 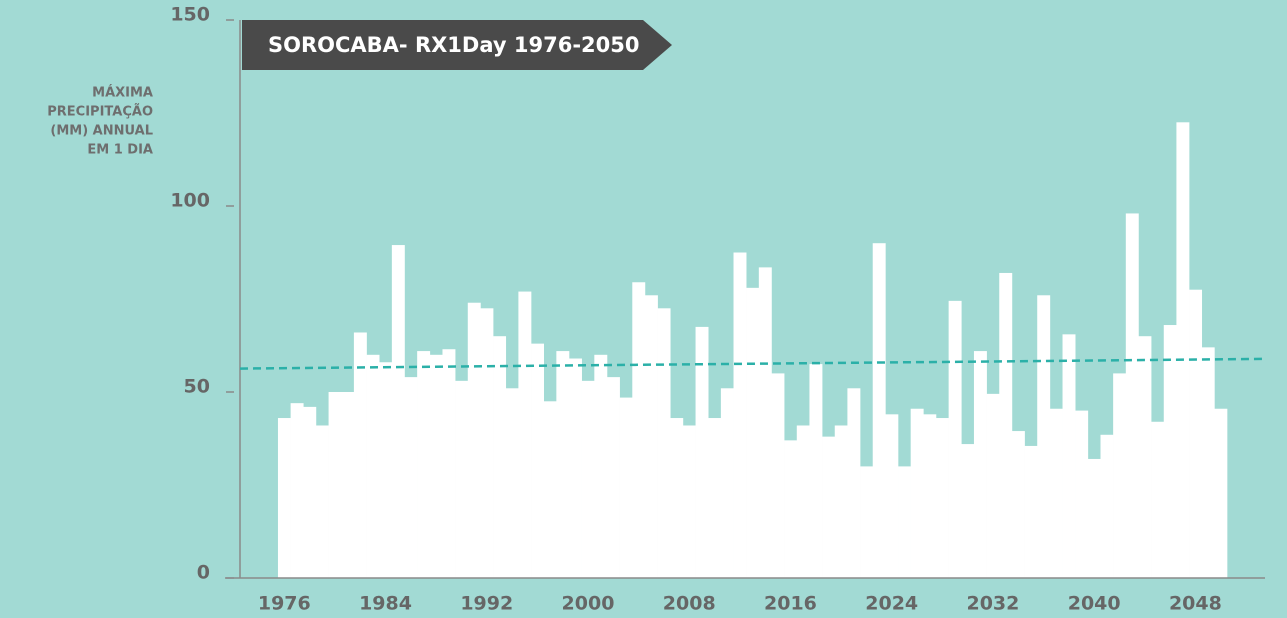 What do you see at coordinates (790, 604) in the screenshot?
I see `x-tick-label: 2016` at bounding box center [790, 604].